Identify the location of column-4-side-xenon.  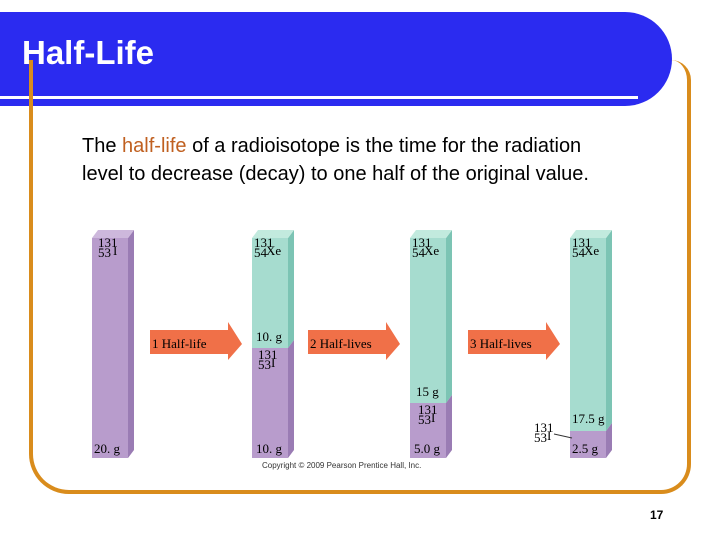
(609, 330).